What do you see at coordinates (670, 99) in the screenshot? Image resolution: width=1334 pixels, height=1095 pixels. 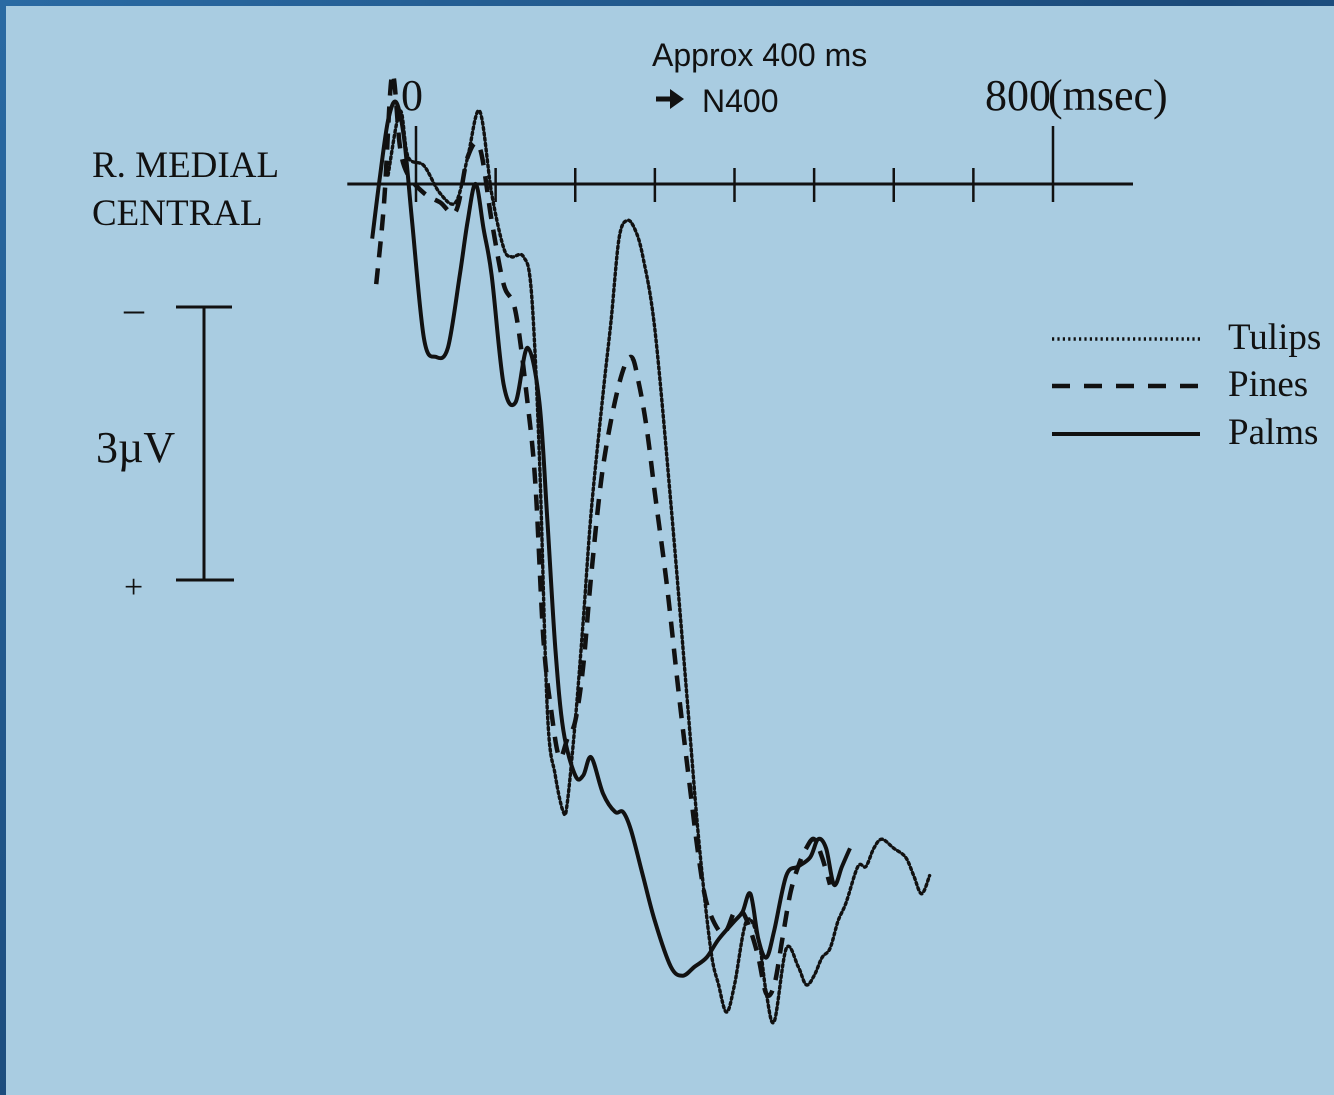 I see `arrow-right-icon` at bounding box center [670, 99].